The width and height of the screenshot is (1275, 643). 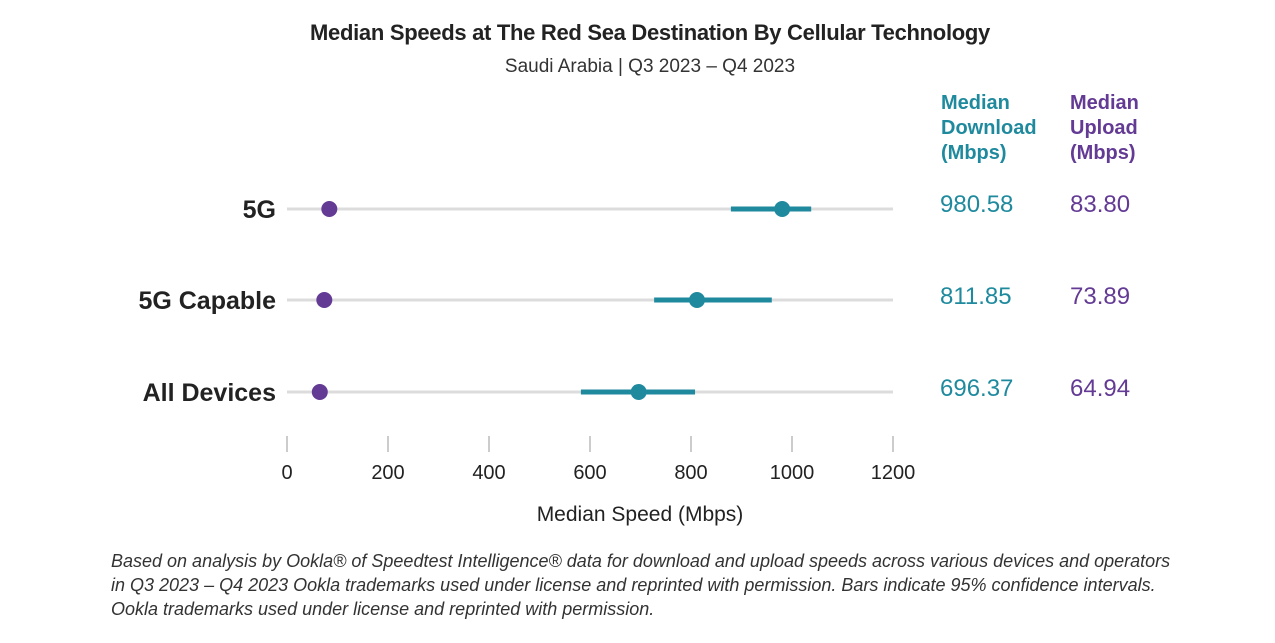 I want to click on download-column-header: Median Download (Mbps), so click(x=989, y=128).